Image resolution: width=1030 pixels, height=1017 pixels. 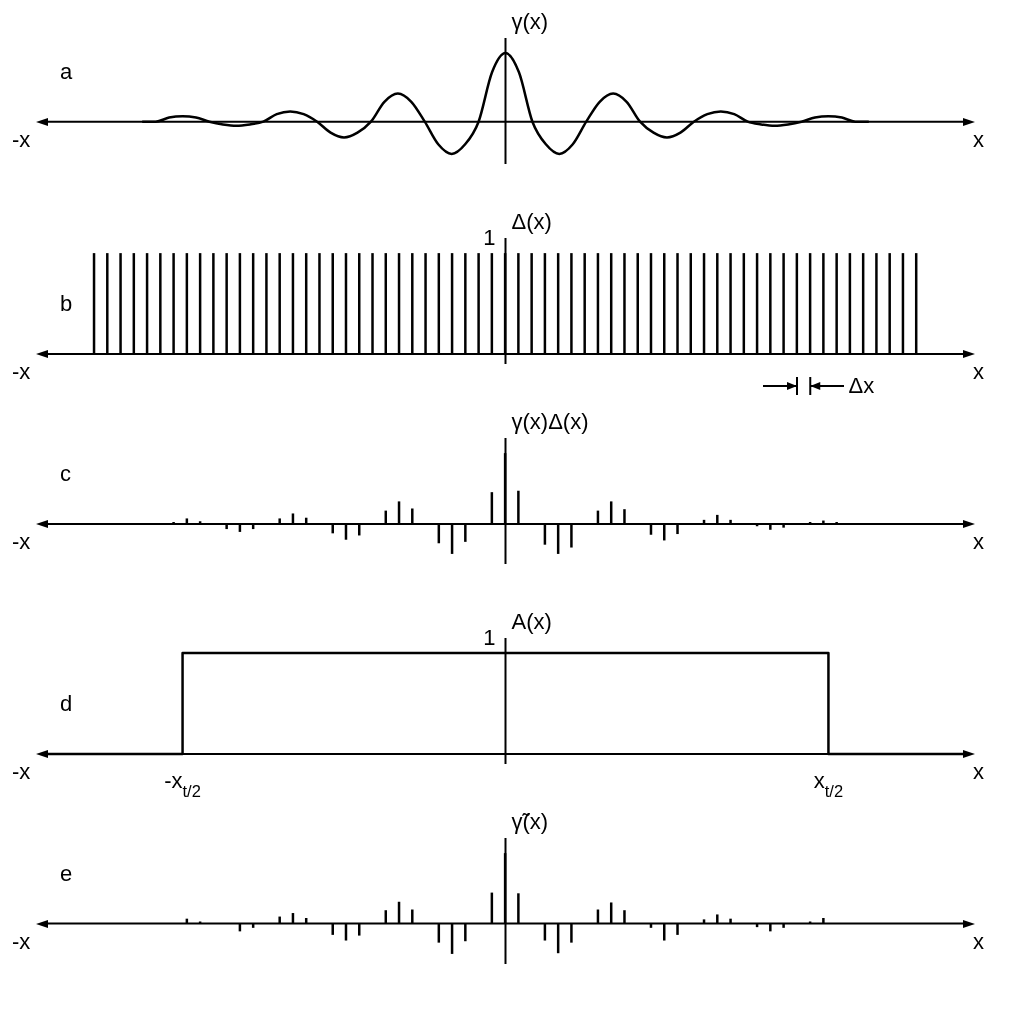 What do you see at coordinates (530, 821) in the screenshot?
I see `y-axis-title: γ̃(x)` at bounding box center [530, 821].